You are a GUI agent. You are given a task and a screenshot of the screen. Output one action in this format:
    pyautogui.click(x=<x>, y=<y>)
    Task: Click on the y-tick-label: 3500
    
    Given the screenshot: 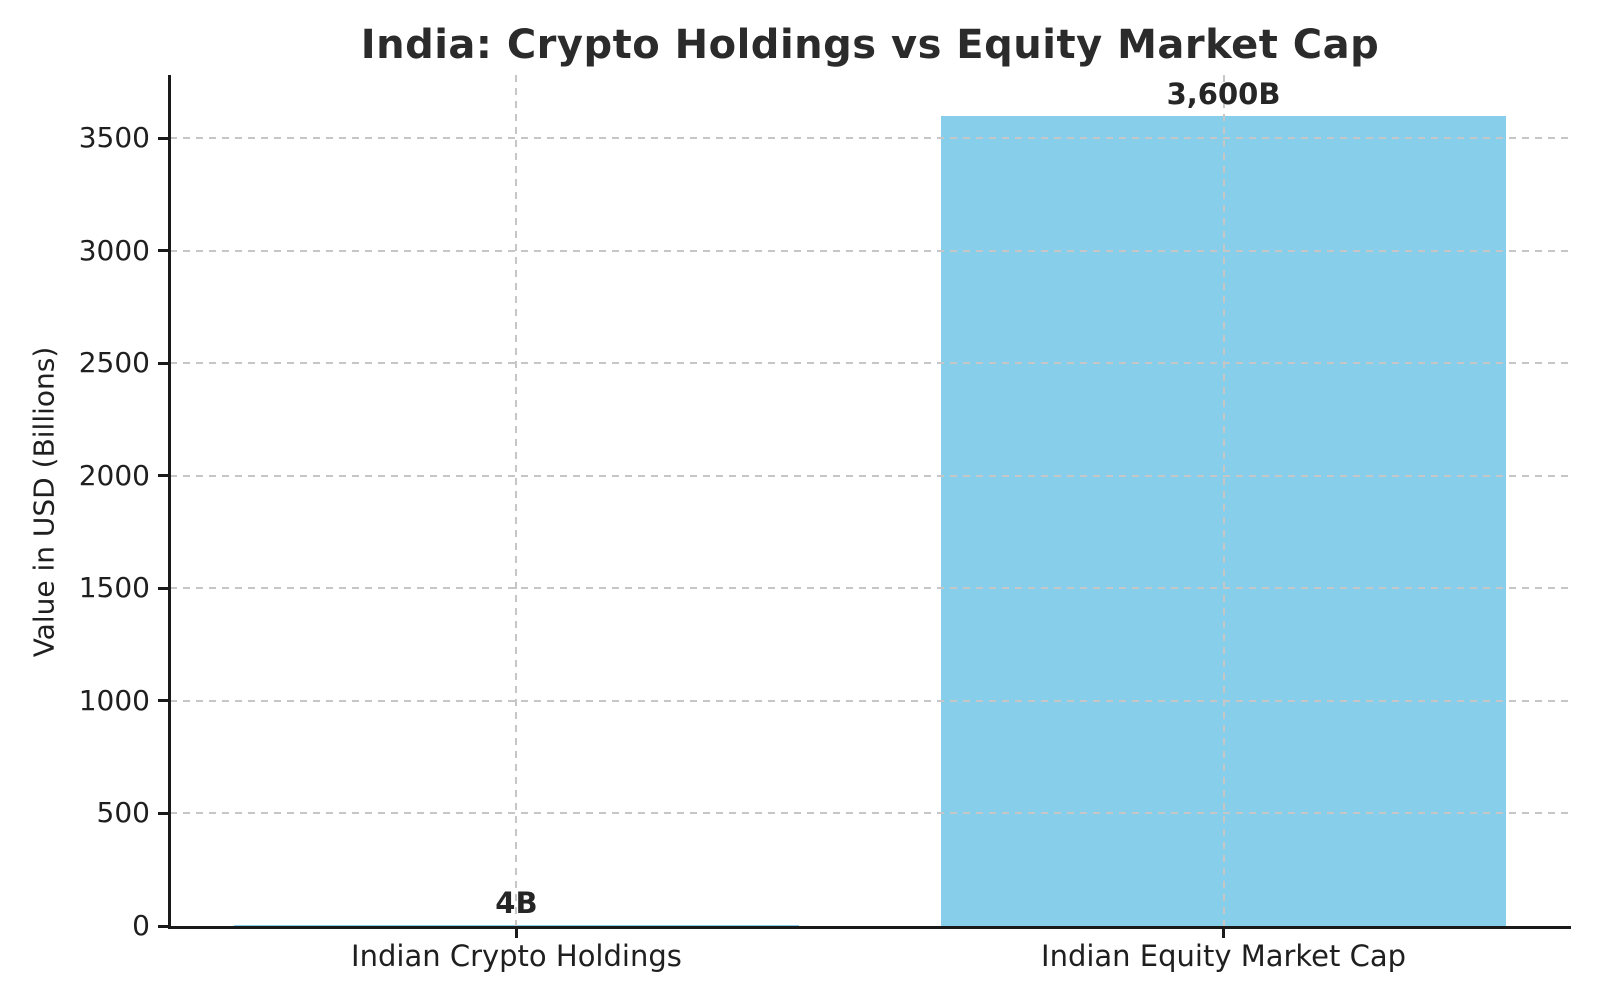 What is the action you would take?
    pyautogui.click(x=114, y=138)
    